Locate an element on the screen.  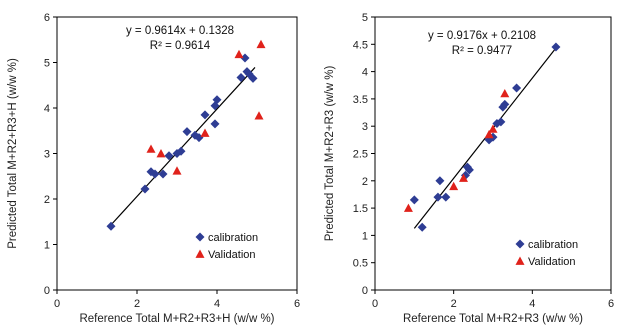
trendline is located at coordinates (183, 146).